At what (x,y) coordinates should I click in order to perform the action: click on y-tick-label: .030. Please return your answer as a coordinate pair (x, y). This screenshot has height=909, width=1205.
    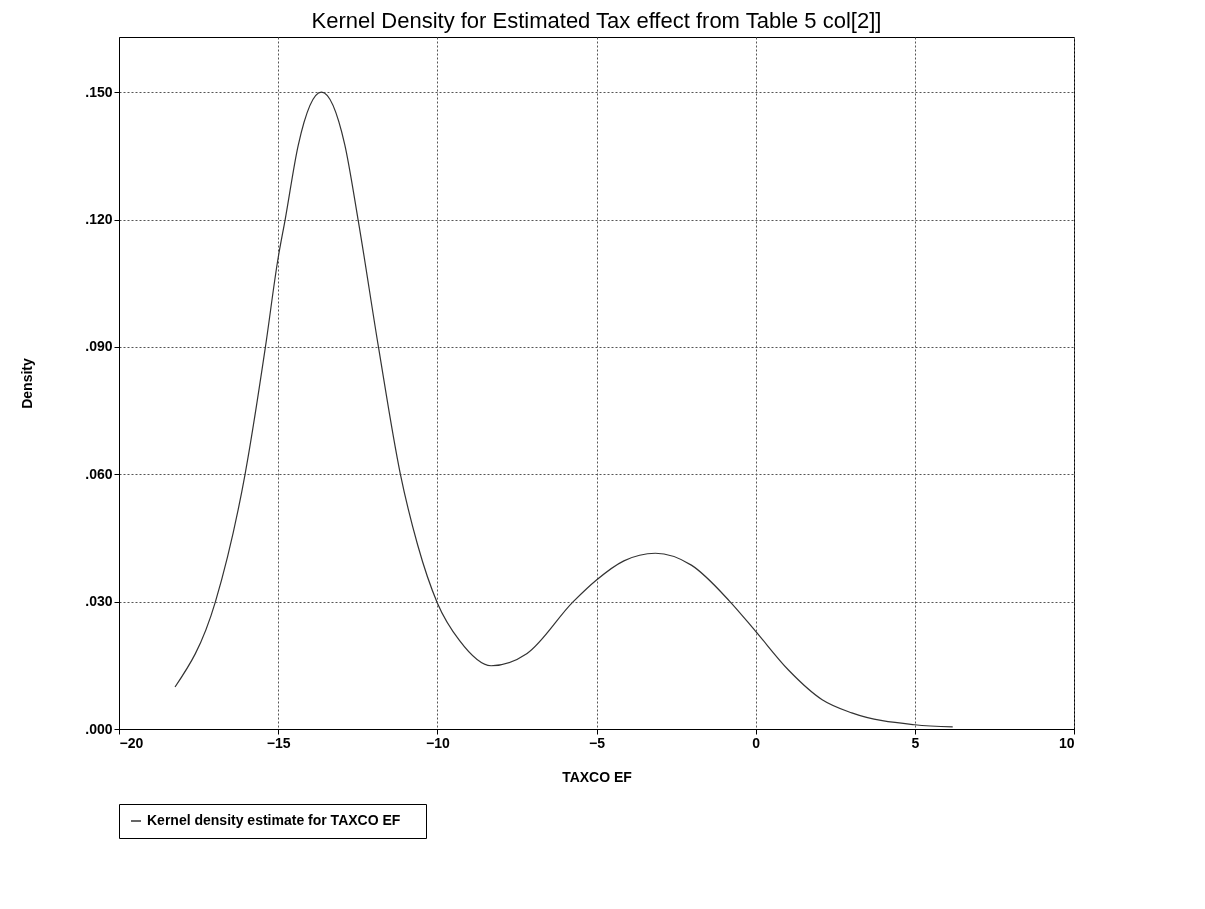
    Looking at the image, I should click on (99, 601).